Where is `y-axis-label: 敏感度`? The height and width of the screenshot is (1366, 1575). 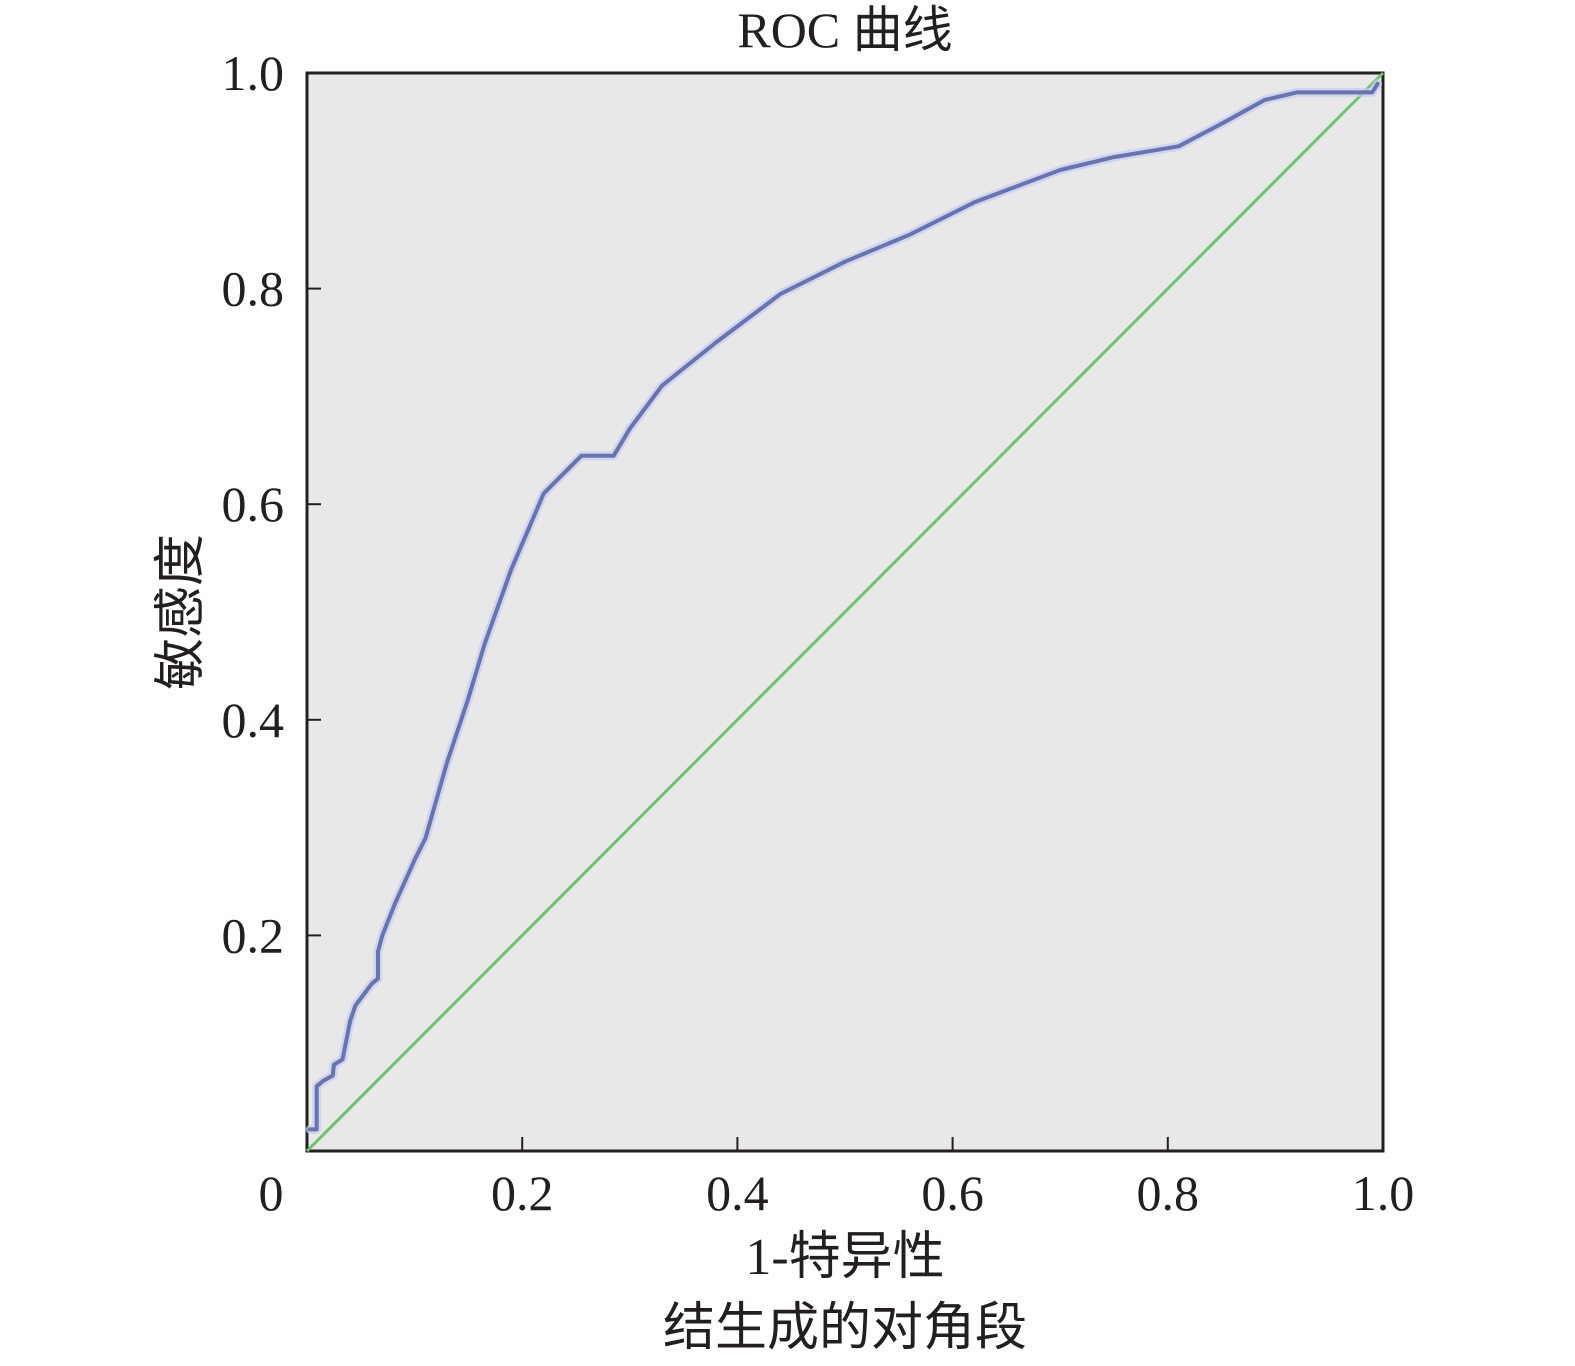 y-axis-label: 敏感度 is located at coordinates (181, 612).